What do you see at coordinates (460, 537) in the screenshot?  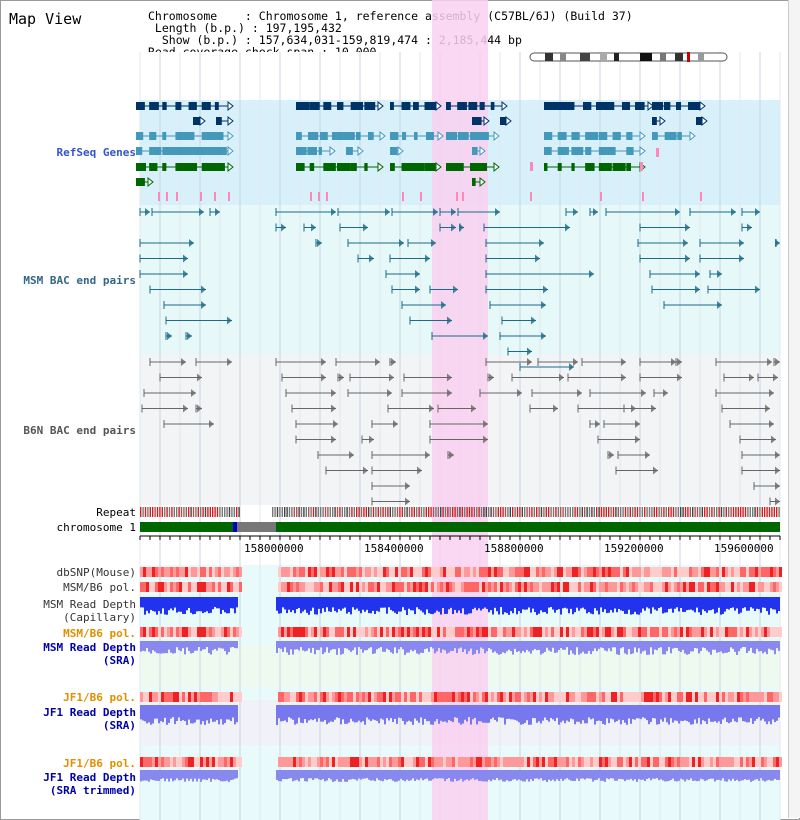 I see `position-axis` at bounding box center [460, 537].